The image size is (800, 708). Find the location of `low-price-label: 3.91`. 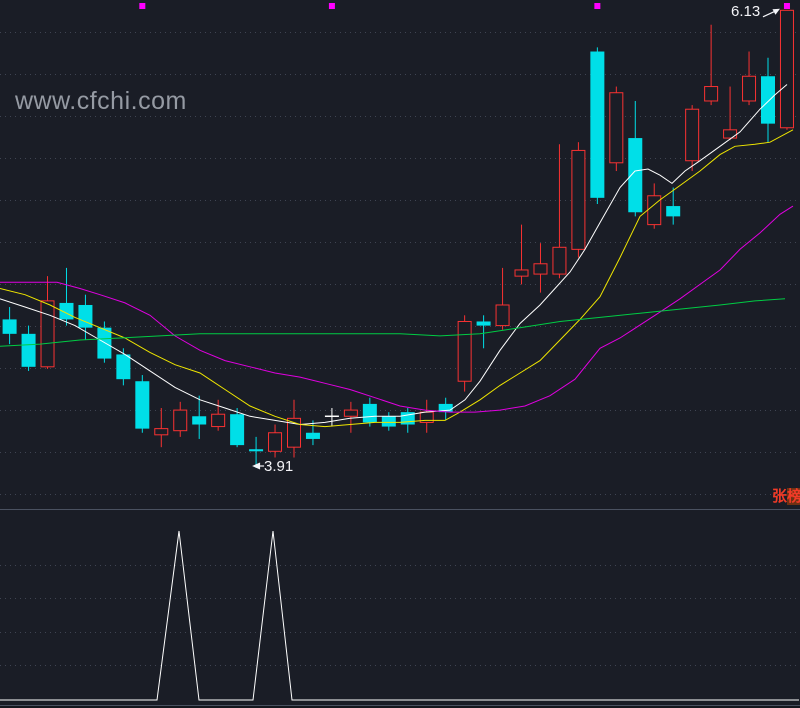

low-price-label: 3.91 is located at coordinates (279, 466).